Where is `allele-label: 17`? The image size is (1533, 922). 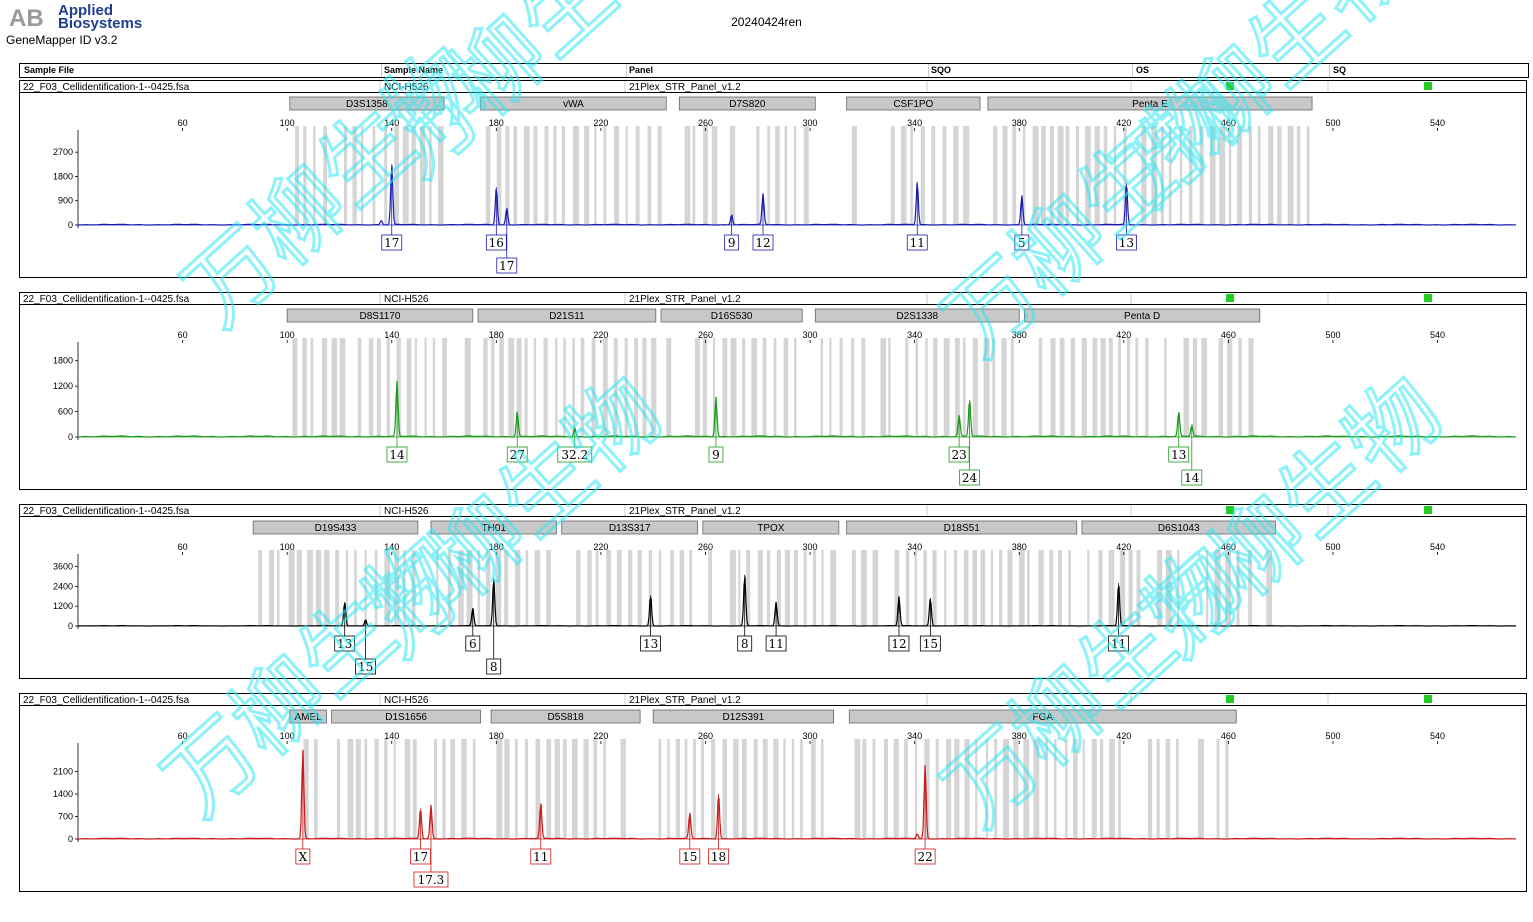 allele-label: 17 is located at coordinates (420, 857).